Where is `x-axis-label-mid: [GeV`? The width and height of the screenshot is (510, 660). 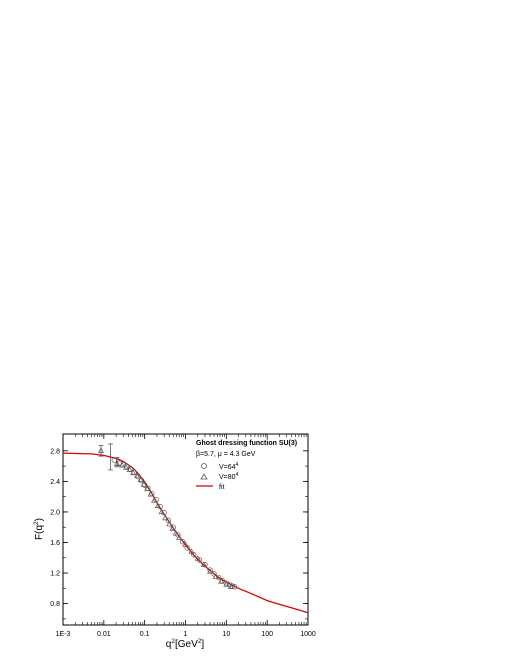
x-axis-label-mid: [GeV is located at coordinates (186, 644).